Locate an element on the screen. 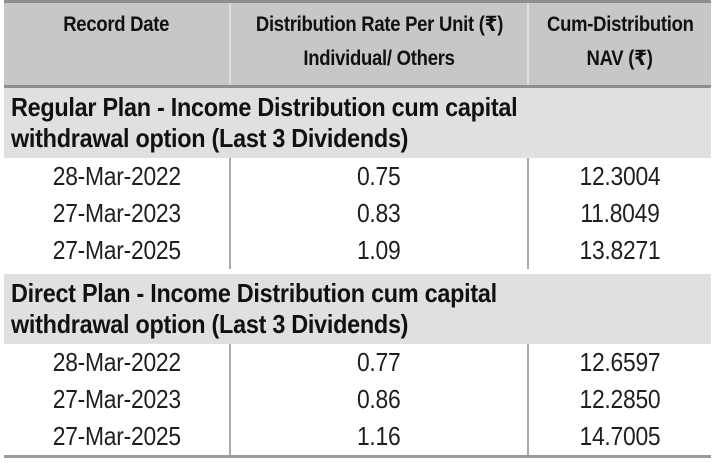 The width and height of the screenshot is (717, 463). nav-value: 12.3004 is located at coordinates (620, 176).